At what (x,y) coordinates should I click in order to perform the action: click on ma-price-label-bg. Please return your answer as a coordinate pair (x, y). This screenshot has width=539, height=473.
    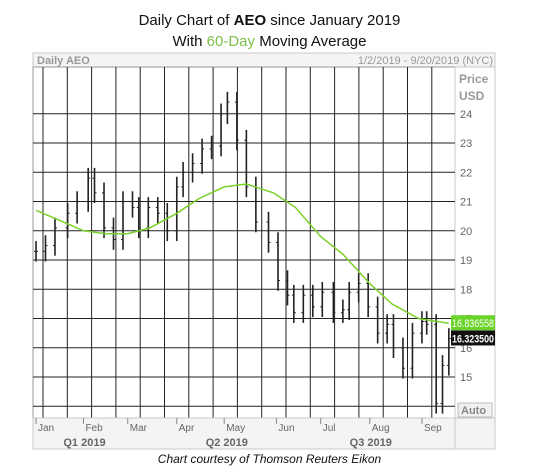
    Looking at the image, I should click on (473, 323).